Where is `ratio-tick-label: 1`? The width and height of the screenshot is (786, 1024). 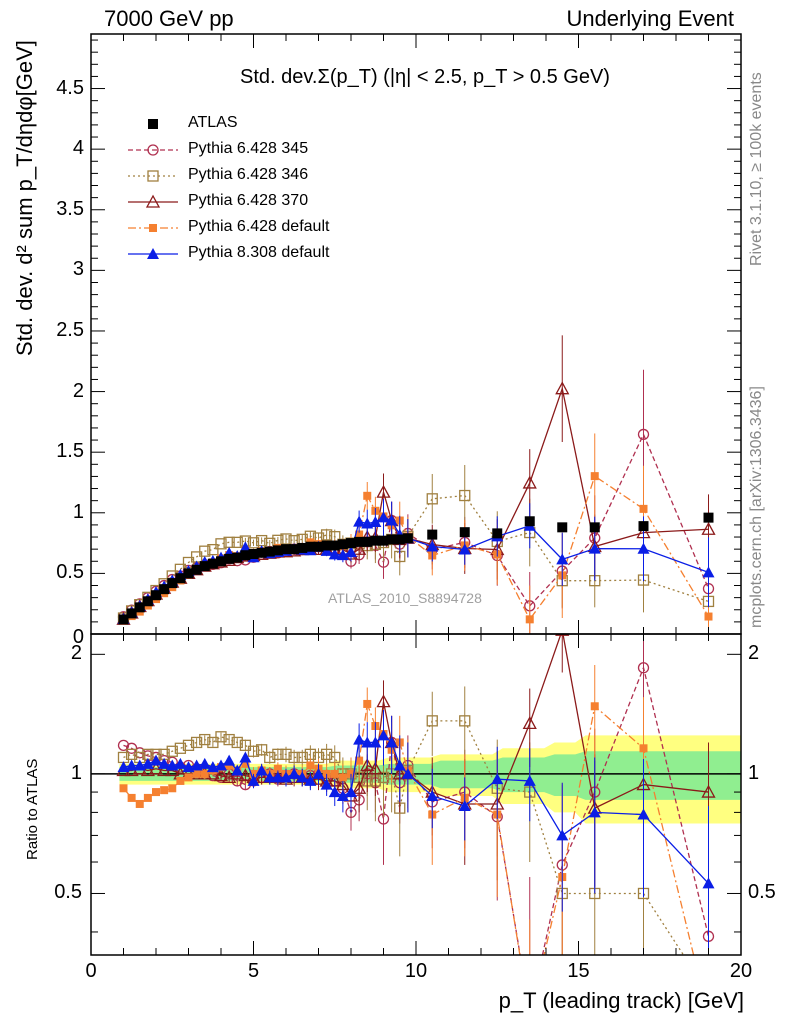 ratio-tick-label: 1 is located at coordinates (76, 772).